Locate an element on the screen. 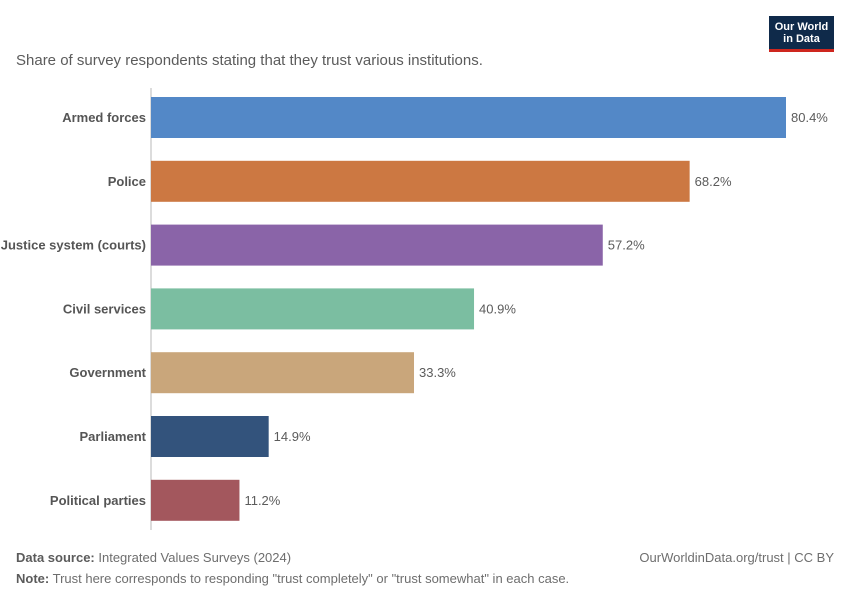 The image size is (850, 600). category-label: Political parties is located at coordinates (98, 500).